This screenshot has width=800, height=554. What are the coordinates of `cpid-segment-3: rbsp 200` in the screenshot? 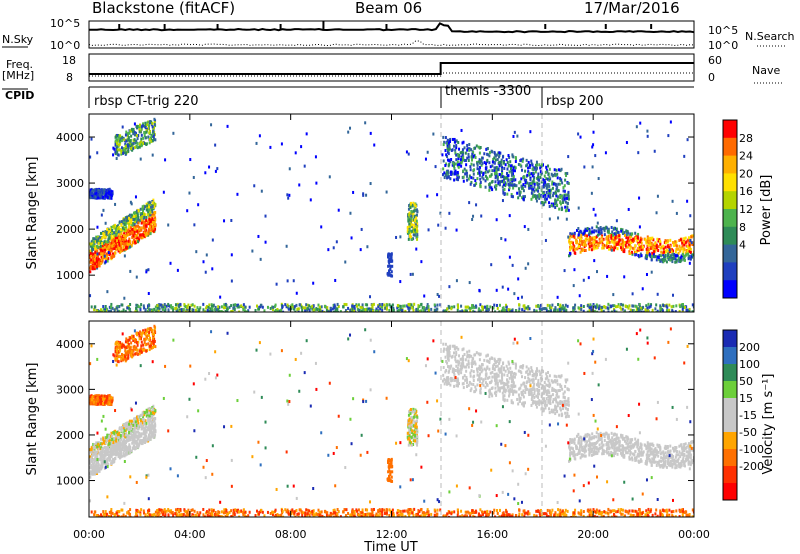 It's located at (575, 101).